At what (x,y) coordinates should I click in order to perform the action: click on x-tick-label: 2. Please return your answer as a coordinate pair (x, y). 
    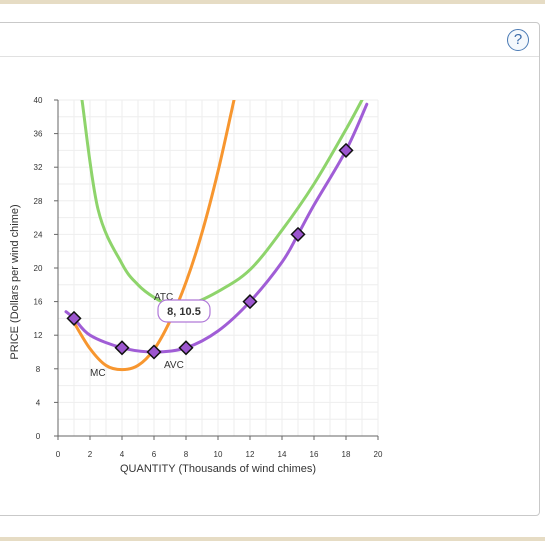
    Looking at the image, I should click on (90, 454).